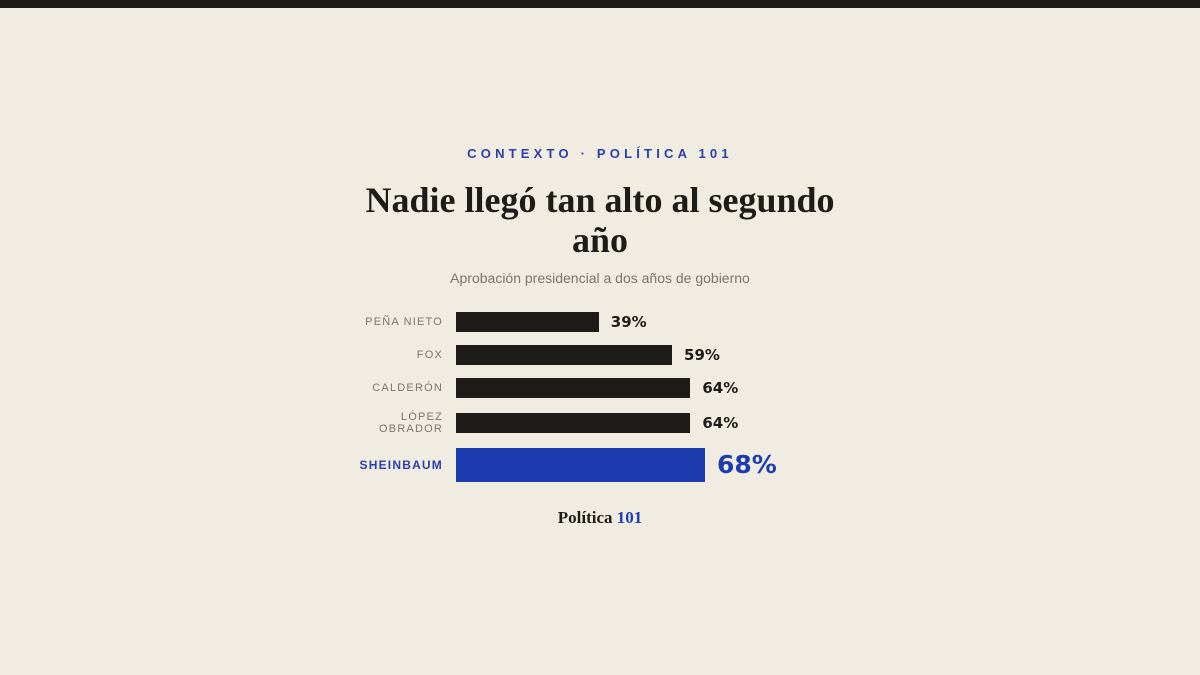 The image size is (1200, 675). What do you see at coordinates (600, 220) in the screenshot?
I see `chart-title: Nadie llegó tan alto al segundo año` at bounding box center [600, 220].